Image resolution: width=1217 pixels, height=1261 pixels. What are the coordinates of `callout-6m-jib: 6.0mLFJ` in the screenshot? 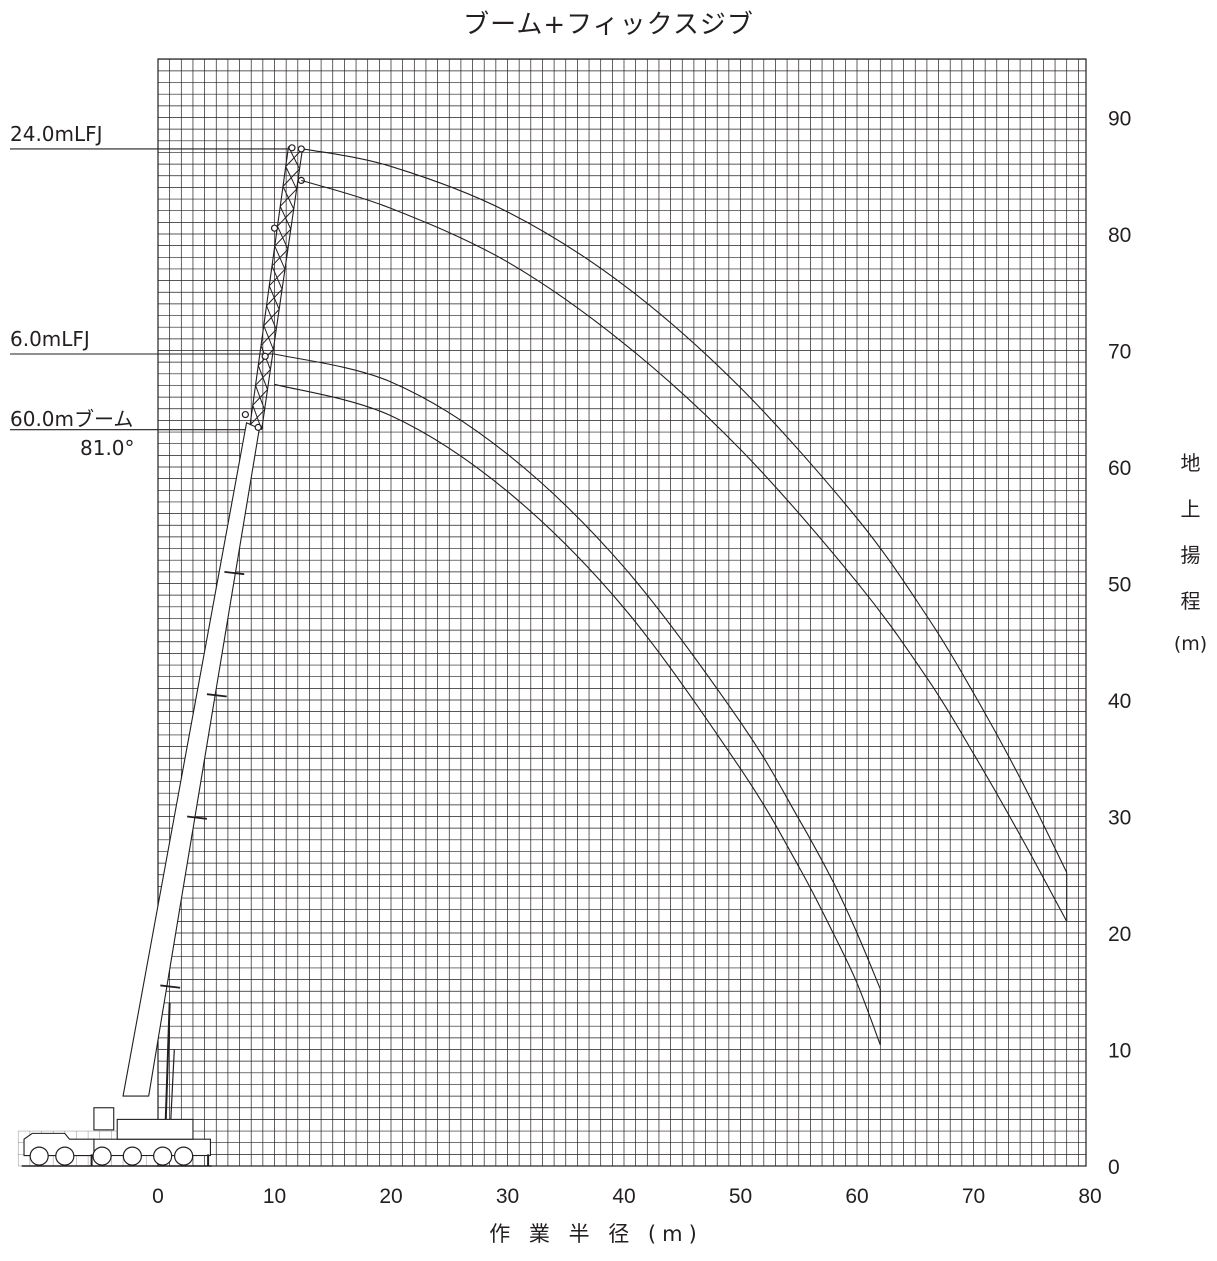 It's located at (50, 338).